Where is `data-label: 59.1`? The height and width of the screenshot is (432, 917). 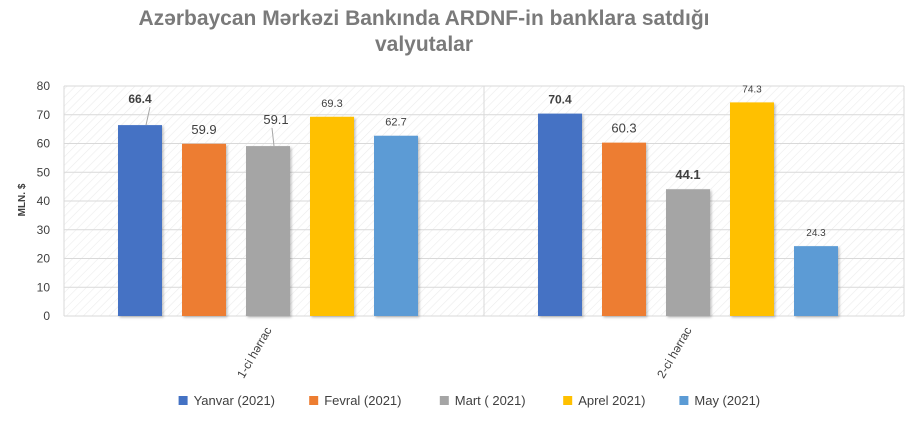 data-label: 59.1 is located at coordinates (275, 119).